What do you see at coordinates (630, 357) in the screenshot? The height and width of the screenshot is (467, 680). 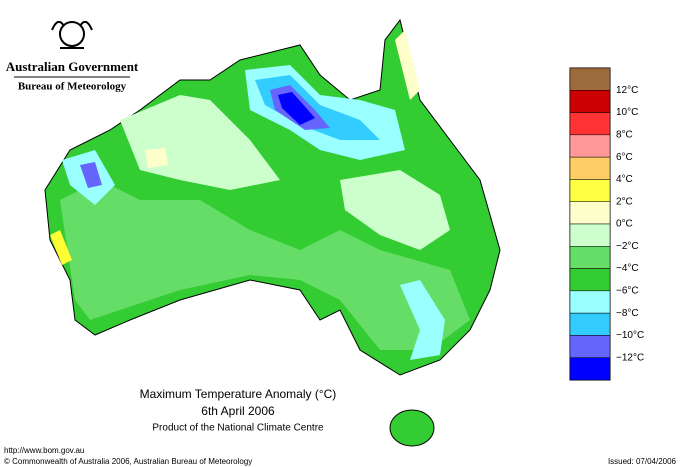 I see `legend-label: −12°C` at bounding box center [630, 357].